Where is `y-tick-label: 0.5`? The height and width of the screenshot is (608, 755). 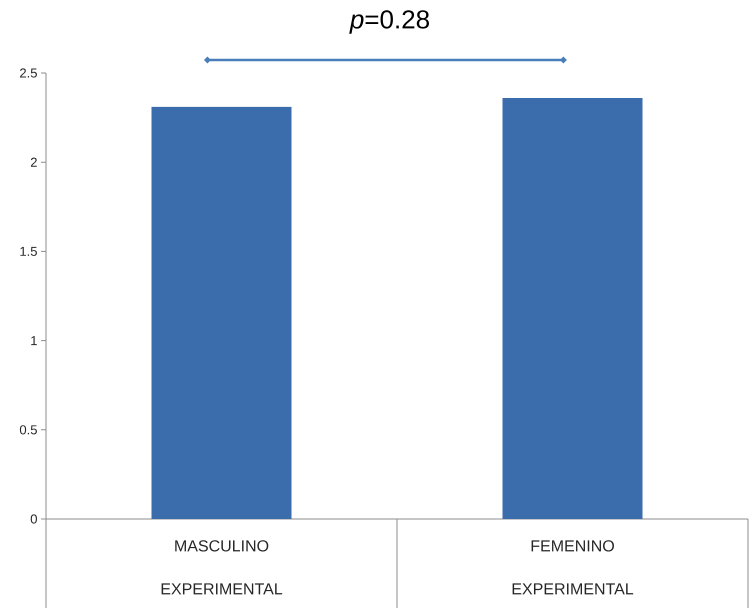
y-tick-label: 0.5 is located at coordinates (28, 429).